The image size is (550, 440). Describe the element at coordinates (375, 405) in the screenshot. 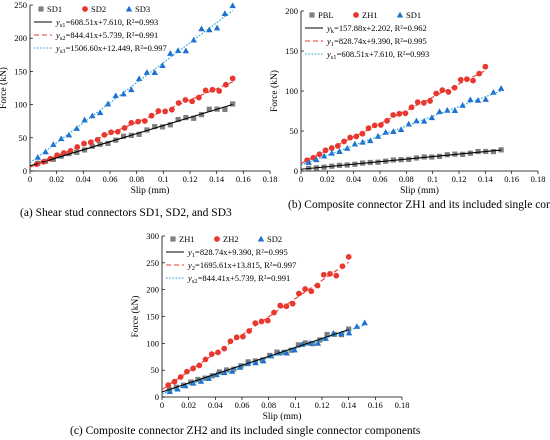

I see `x-tick-label: 0.16` at that location.